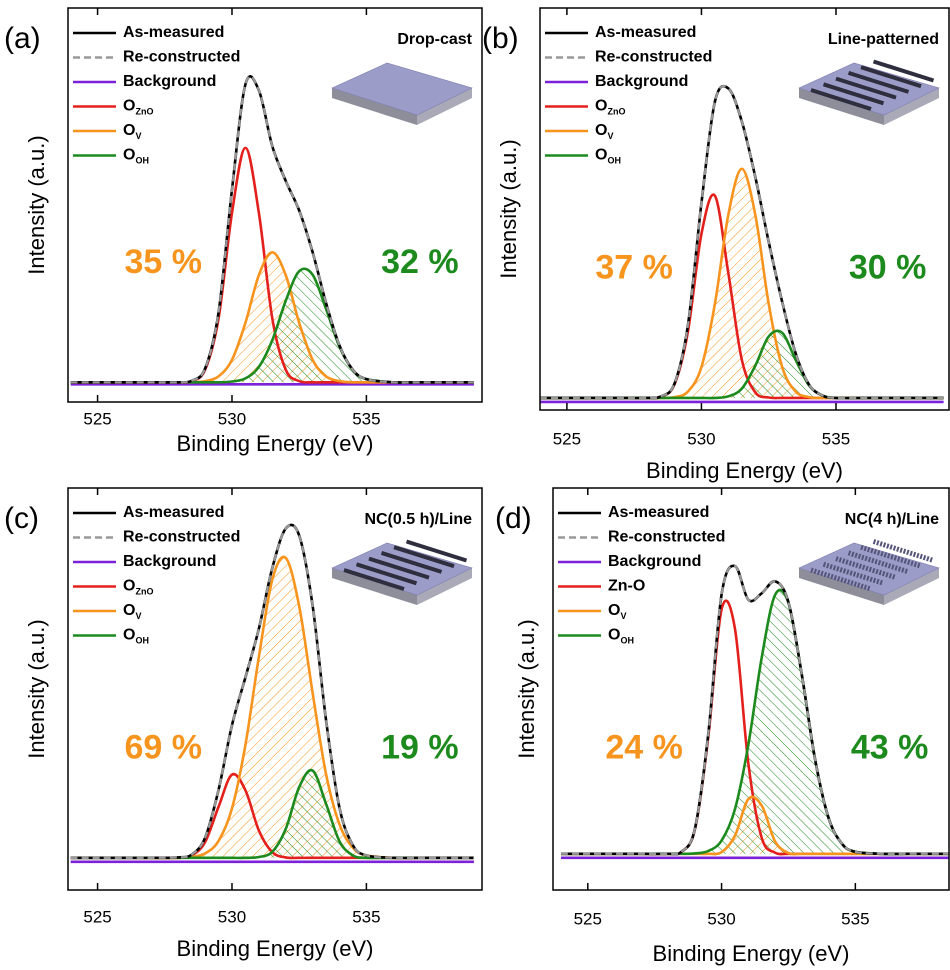  What do you see at coordinates (418, 519) in the screenshot?
I see `sample-label: NC(0.5 h)/Line` at bounding box center [418, 519].